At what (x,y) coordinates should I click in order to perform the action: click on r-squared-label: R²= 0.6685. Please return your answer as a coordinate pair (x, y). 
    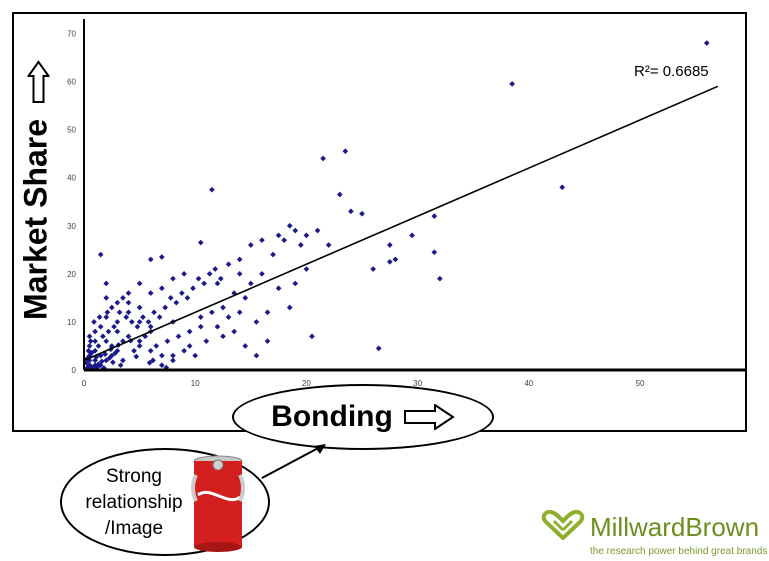
    Looking at the image, I should click on (671, 71).